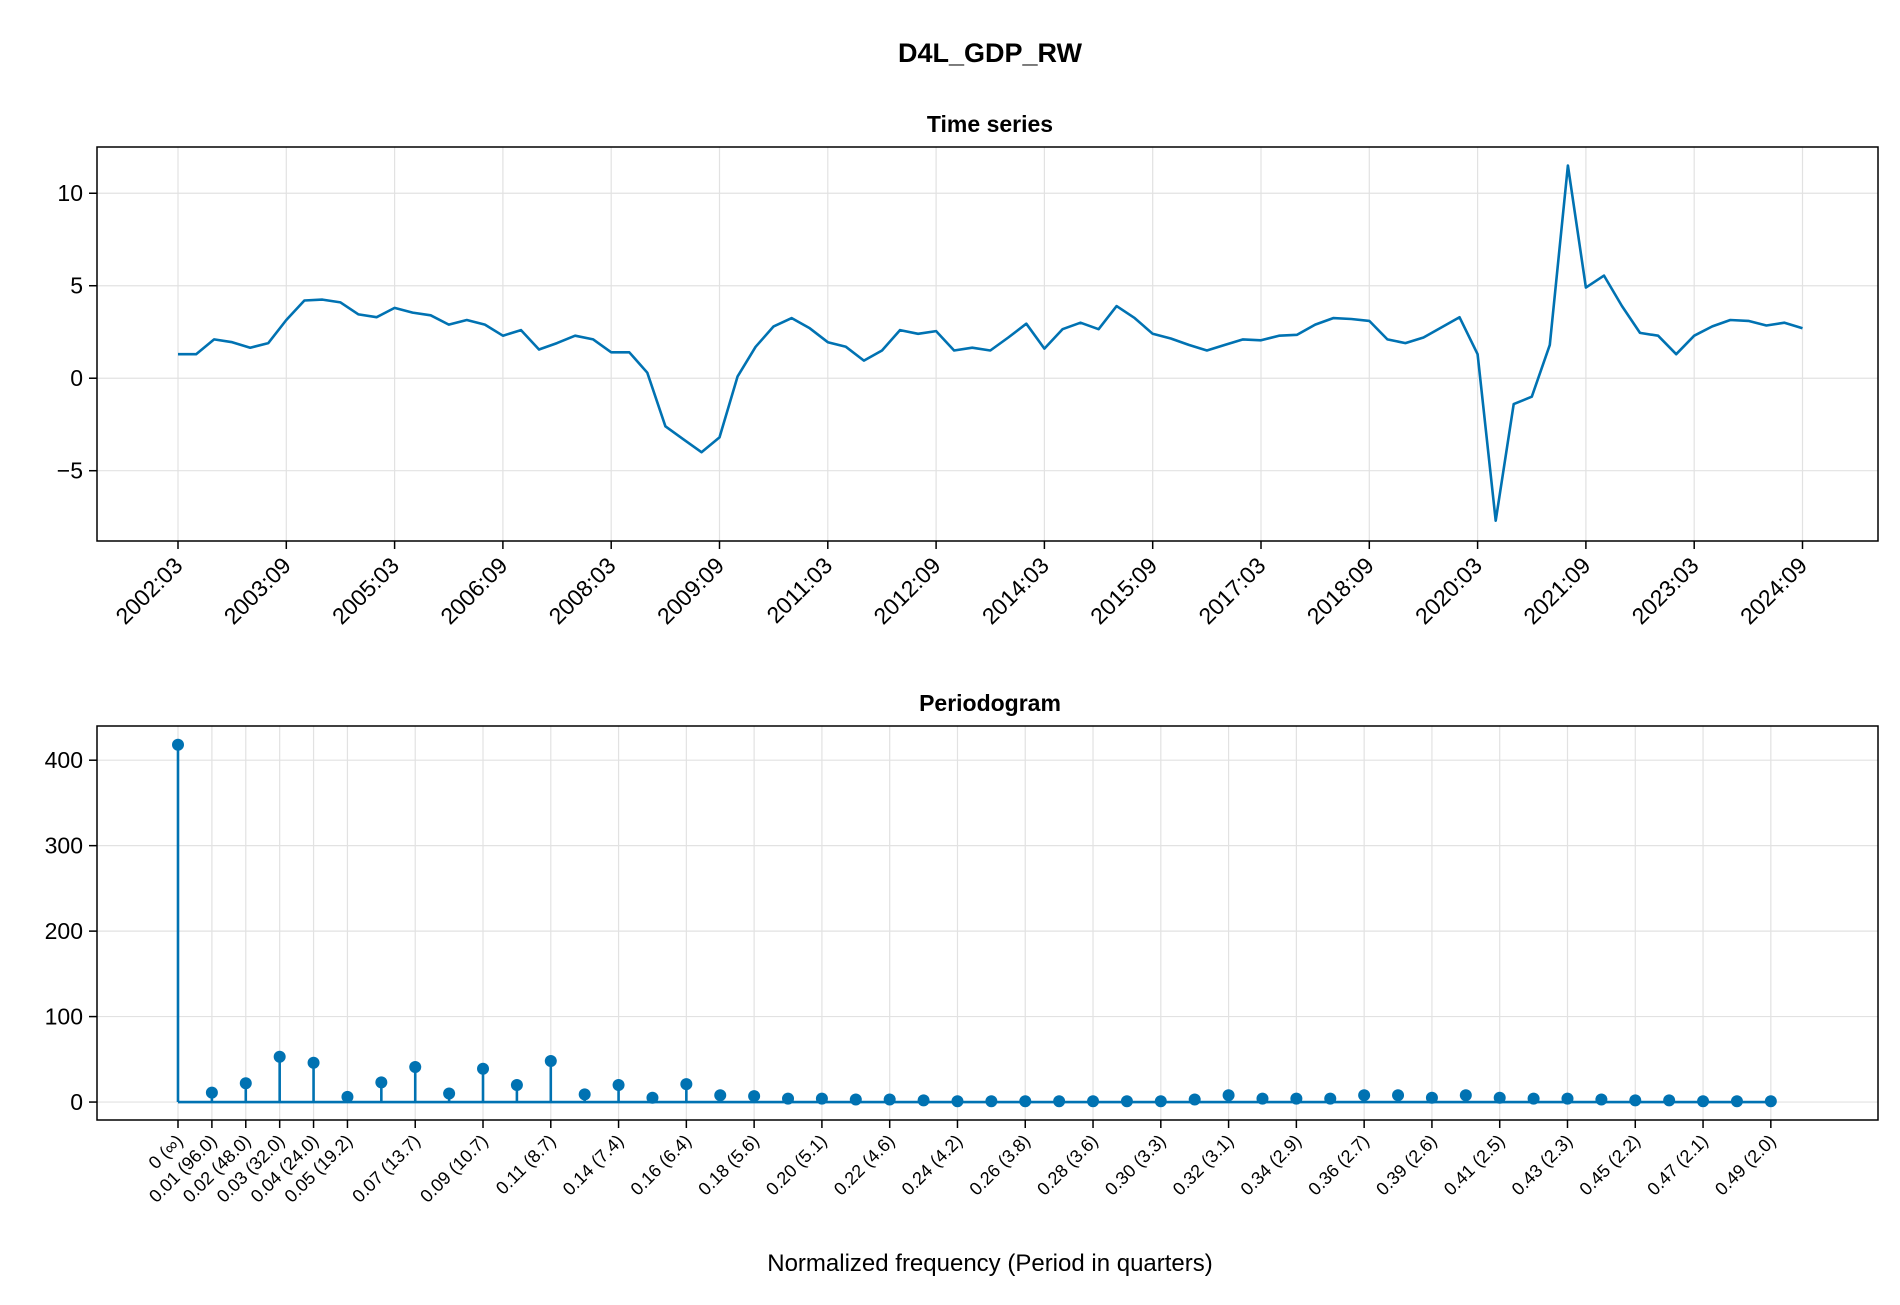 The height and width of the screenshot is (1305, 1900). I want to click on periodogram-x-tick-label: 0.09 (10.7), so click(454, 1169).